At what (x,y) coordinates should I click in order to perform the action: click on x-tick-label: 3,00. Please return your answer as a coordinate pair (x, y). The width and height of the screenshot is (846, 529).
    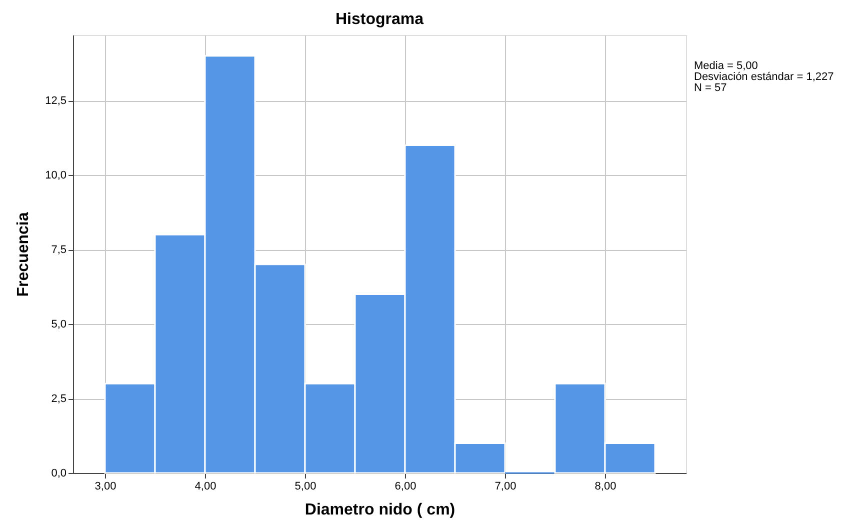
    Looking at the image, I should click on (105, 486).